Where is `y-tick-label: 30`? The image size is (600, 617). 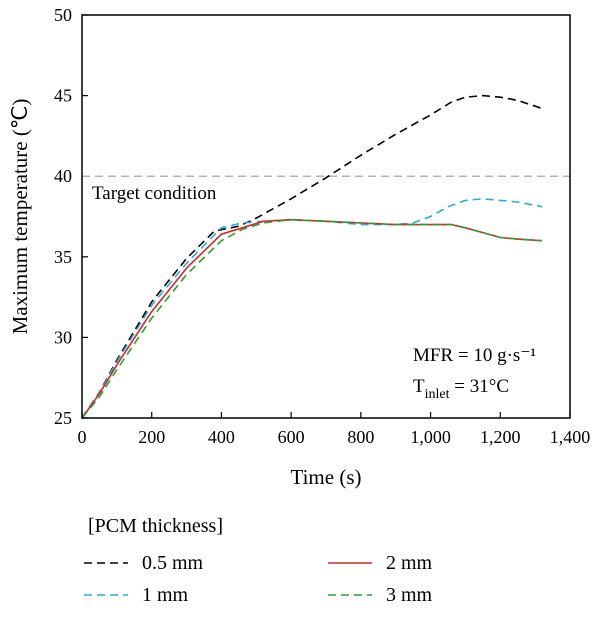
y-tick-label: 30 is located at coordinates (63, 337).